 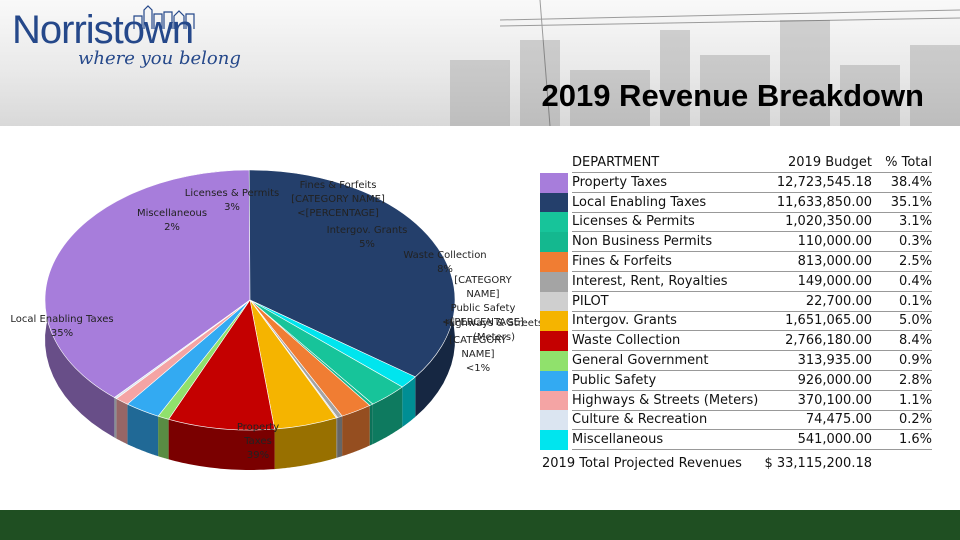 What do you see at coordinates (642, 463) in the screenshot?
I see `total-label: 2019 Total Projected Revenues` at bounding box center [642, 463].